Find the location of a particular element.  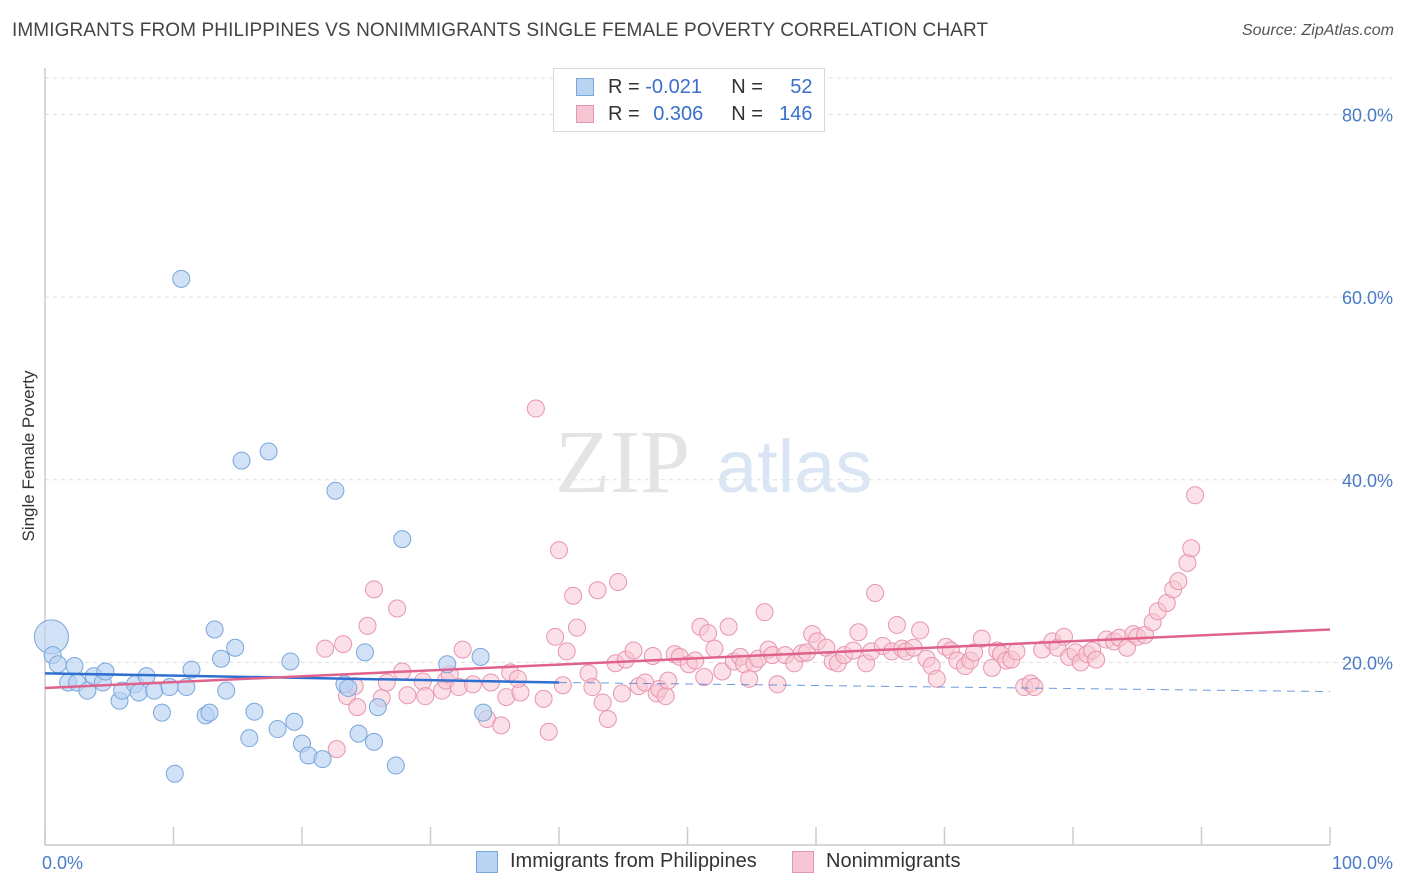

watermark-atlas: atlas is located at coordinates (794, 466).